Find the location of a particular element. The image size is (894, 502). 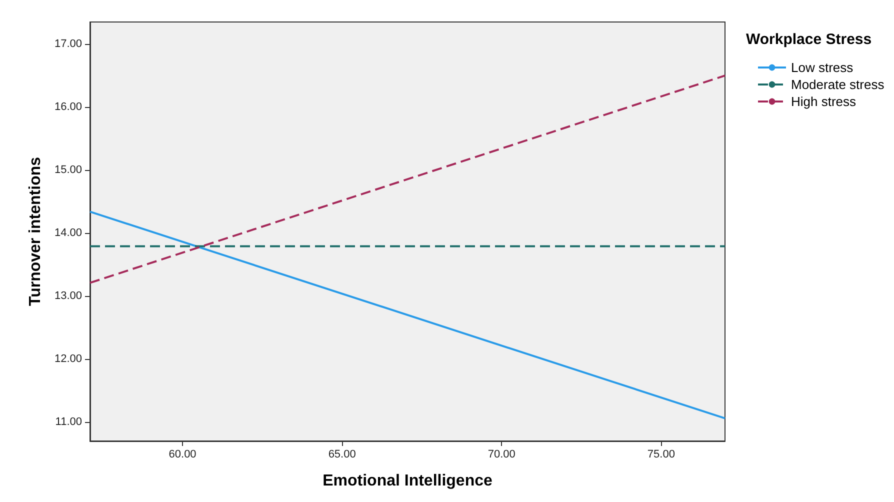

y-tick-label: 13.00 is located at coordinates (68, 296).